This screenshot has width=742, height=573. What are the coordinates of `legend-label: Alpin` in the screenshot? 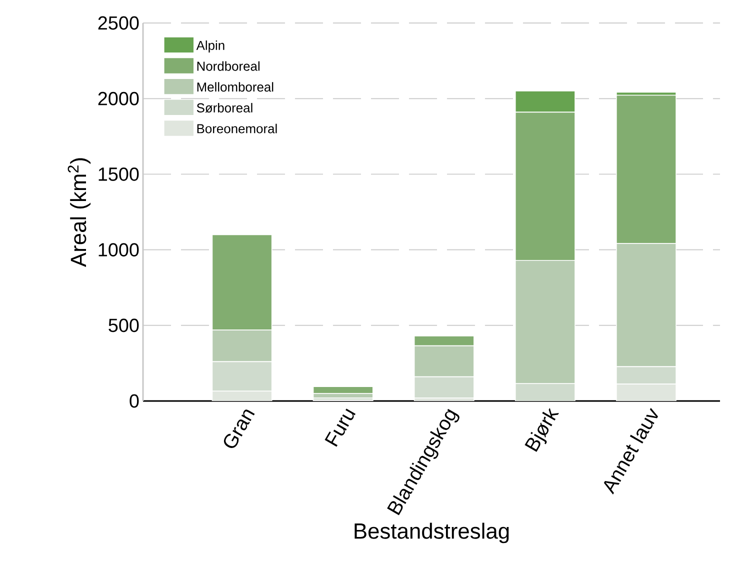 It's located at (210, 46).